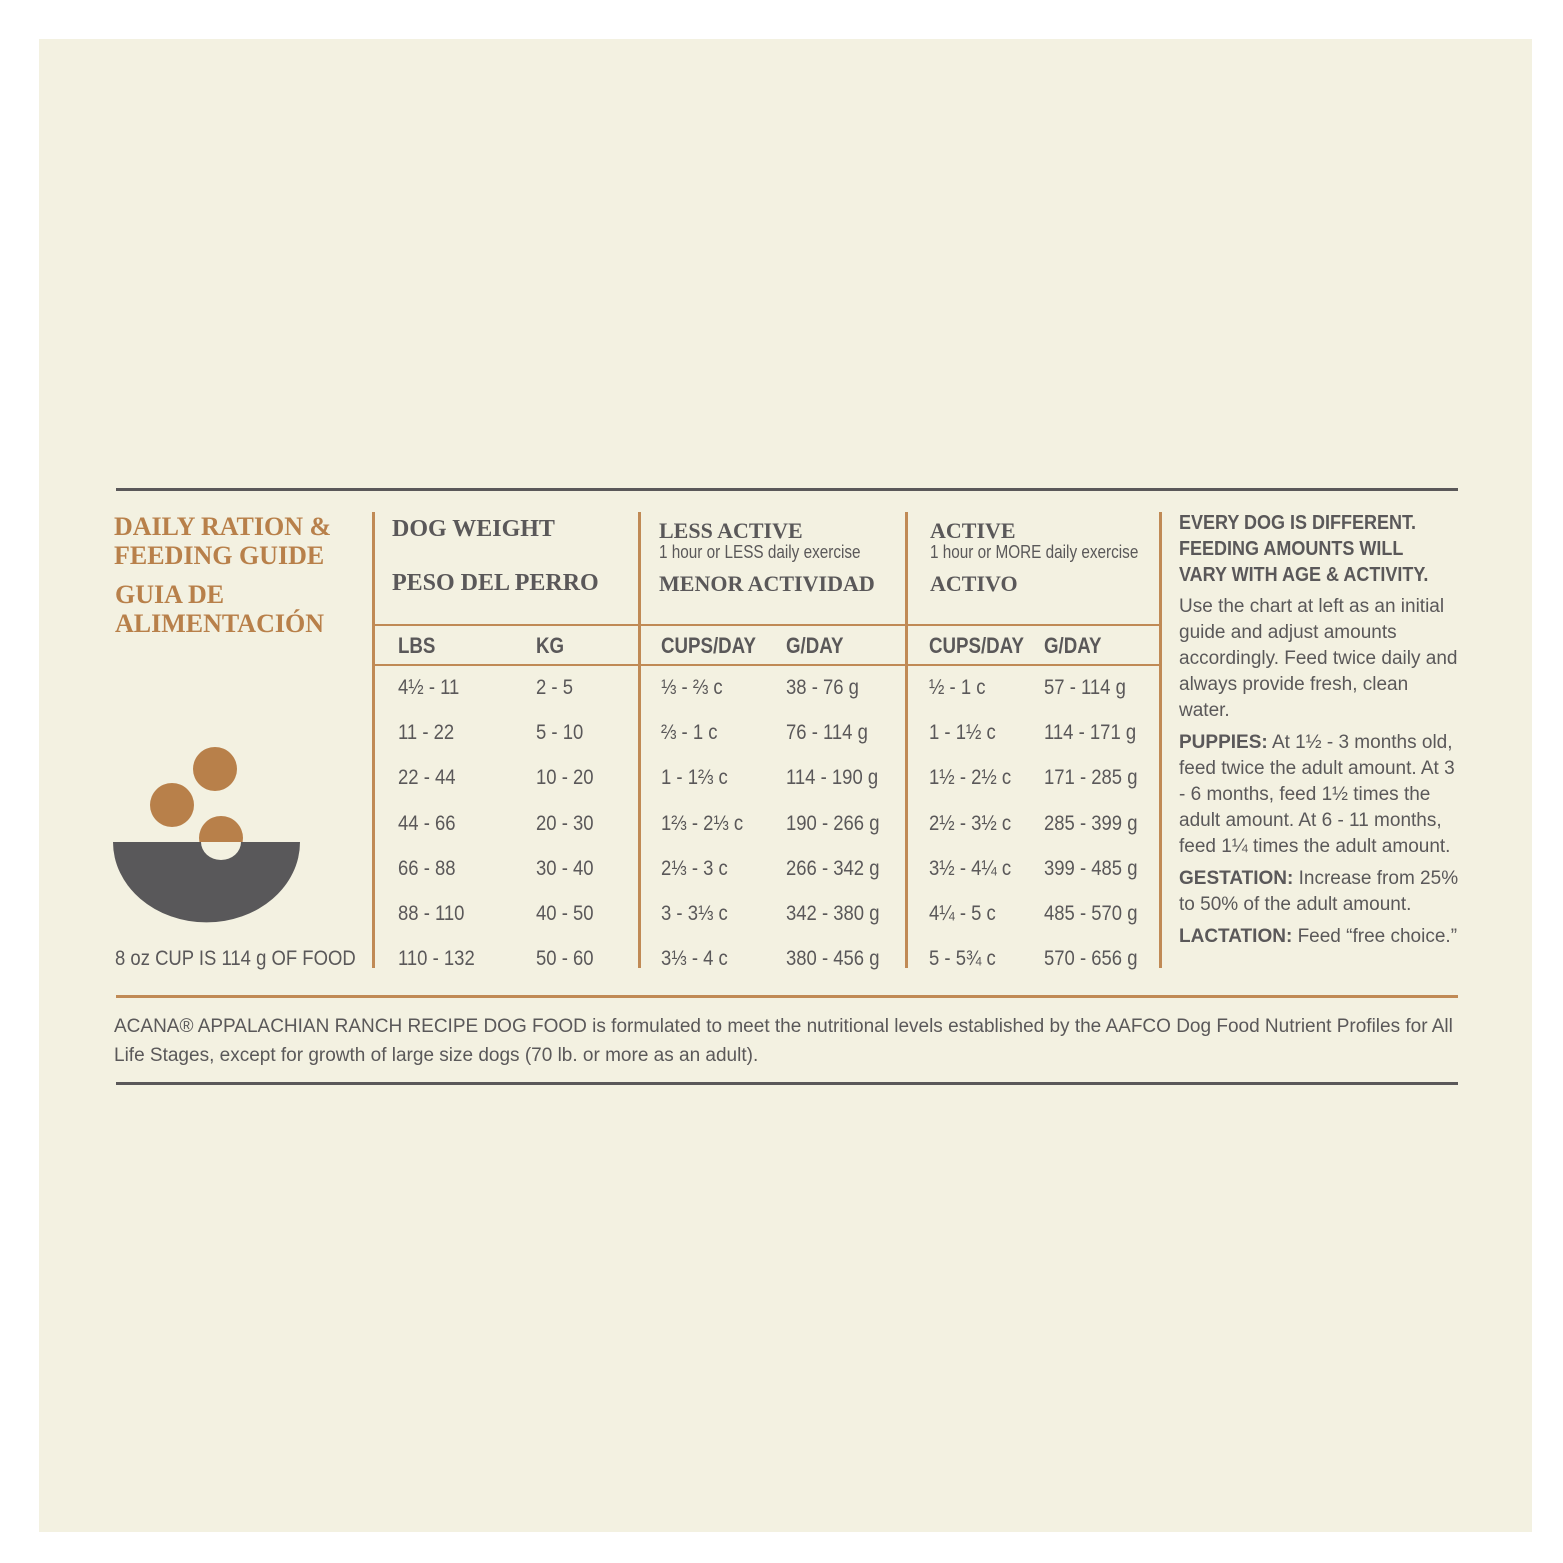 Image resolution: width=1563 pixels, height=1563 pixels. I want to click on cell: 88 - 110, so click(431, 913).